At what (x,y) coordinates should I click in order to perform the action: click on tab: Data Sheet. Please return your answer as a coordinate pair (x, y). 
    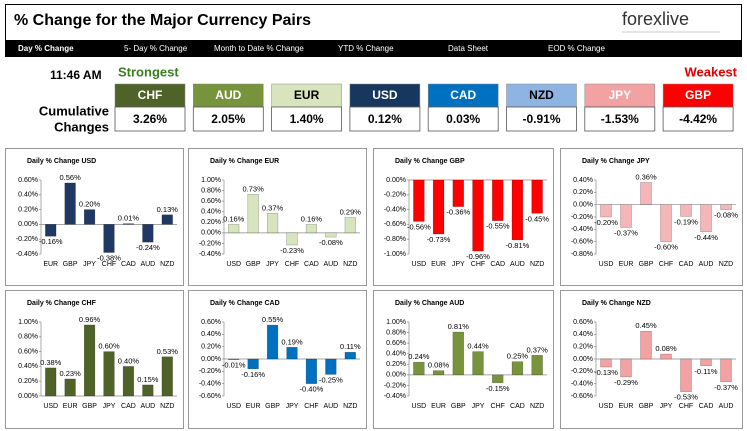
    Looking at the image, I should click on (468, 48).